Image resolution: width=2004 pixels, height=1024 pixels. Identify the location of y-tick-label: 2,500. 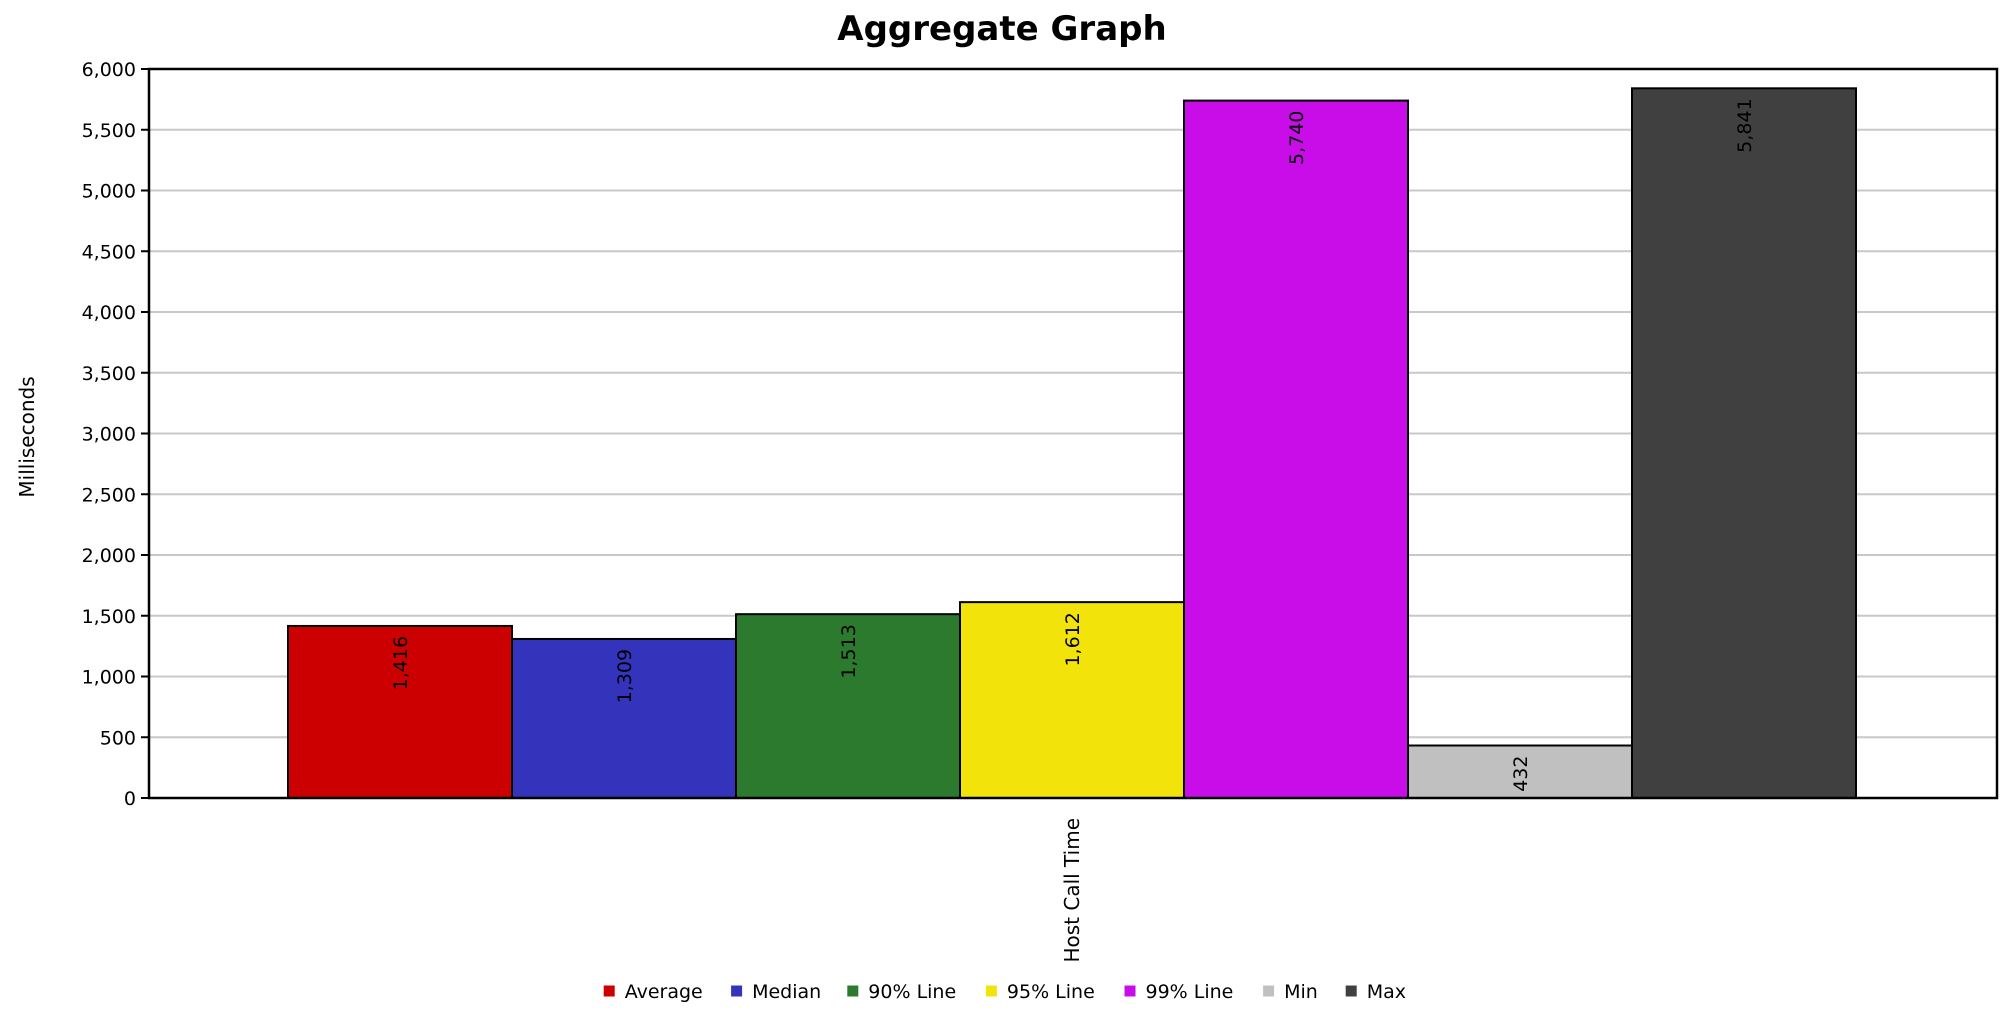
(109, 495).